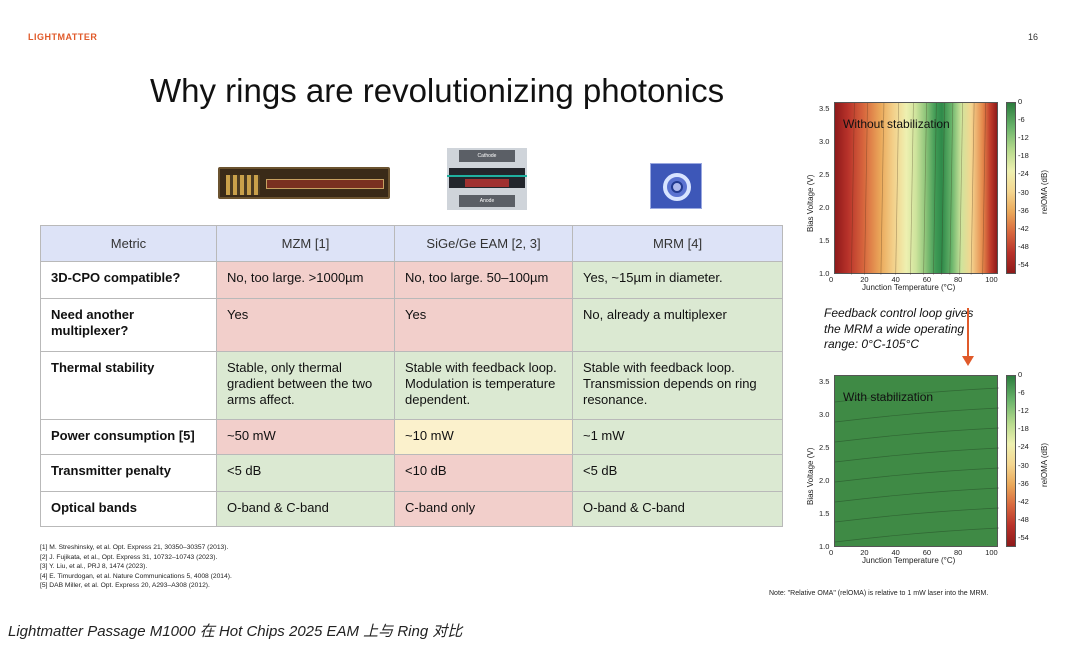  What do you see at coordinates (483, 325) in the screenshot?
I see `eam-cell: Yes` at bounding box center [483, 325].